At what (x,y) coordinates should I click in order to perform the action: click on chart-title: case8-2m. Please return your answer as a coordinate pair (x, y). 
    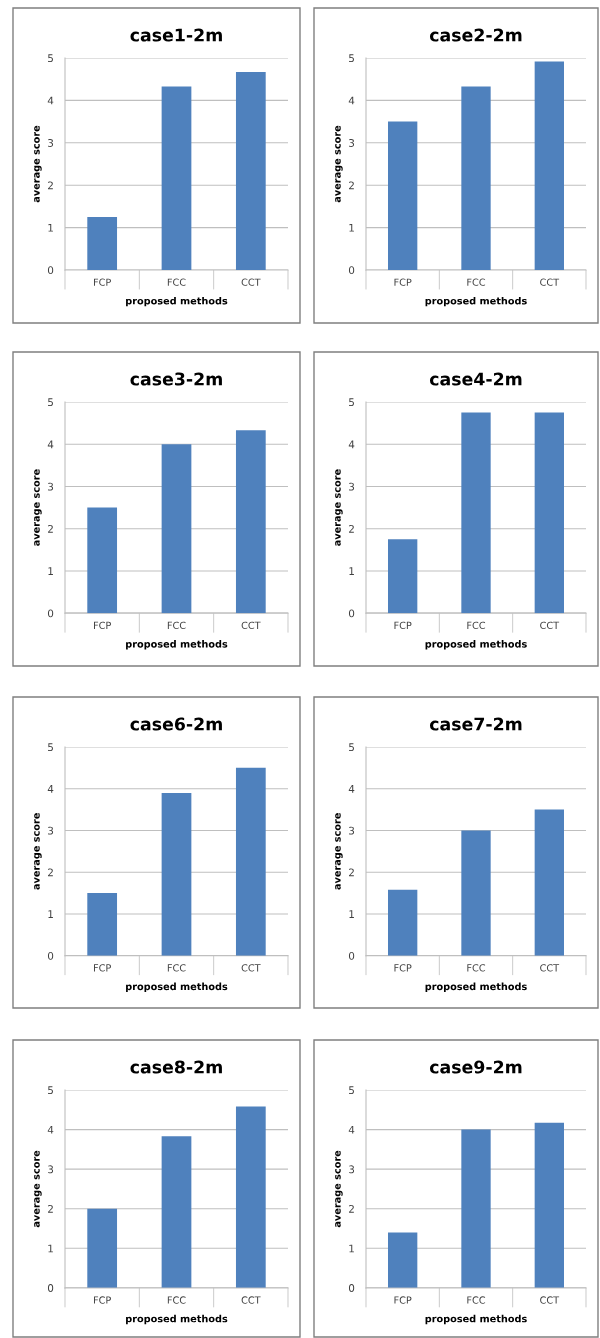
    Looking at the image, I should click on (176, 1067).